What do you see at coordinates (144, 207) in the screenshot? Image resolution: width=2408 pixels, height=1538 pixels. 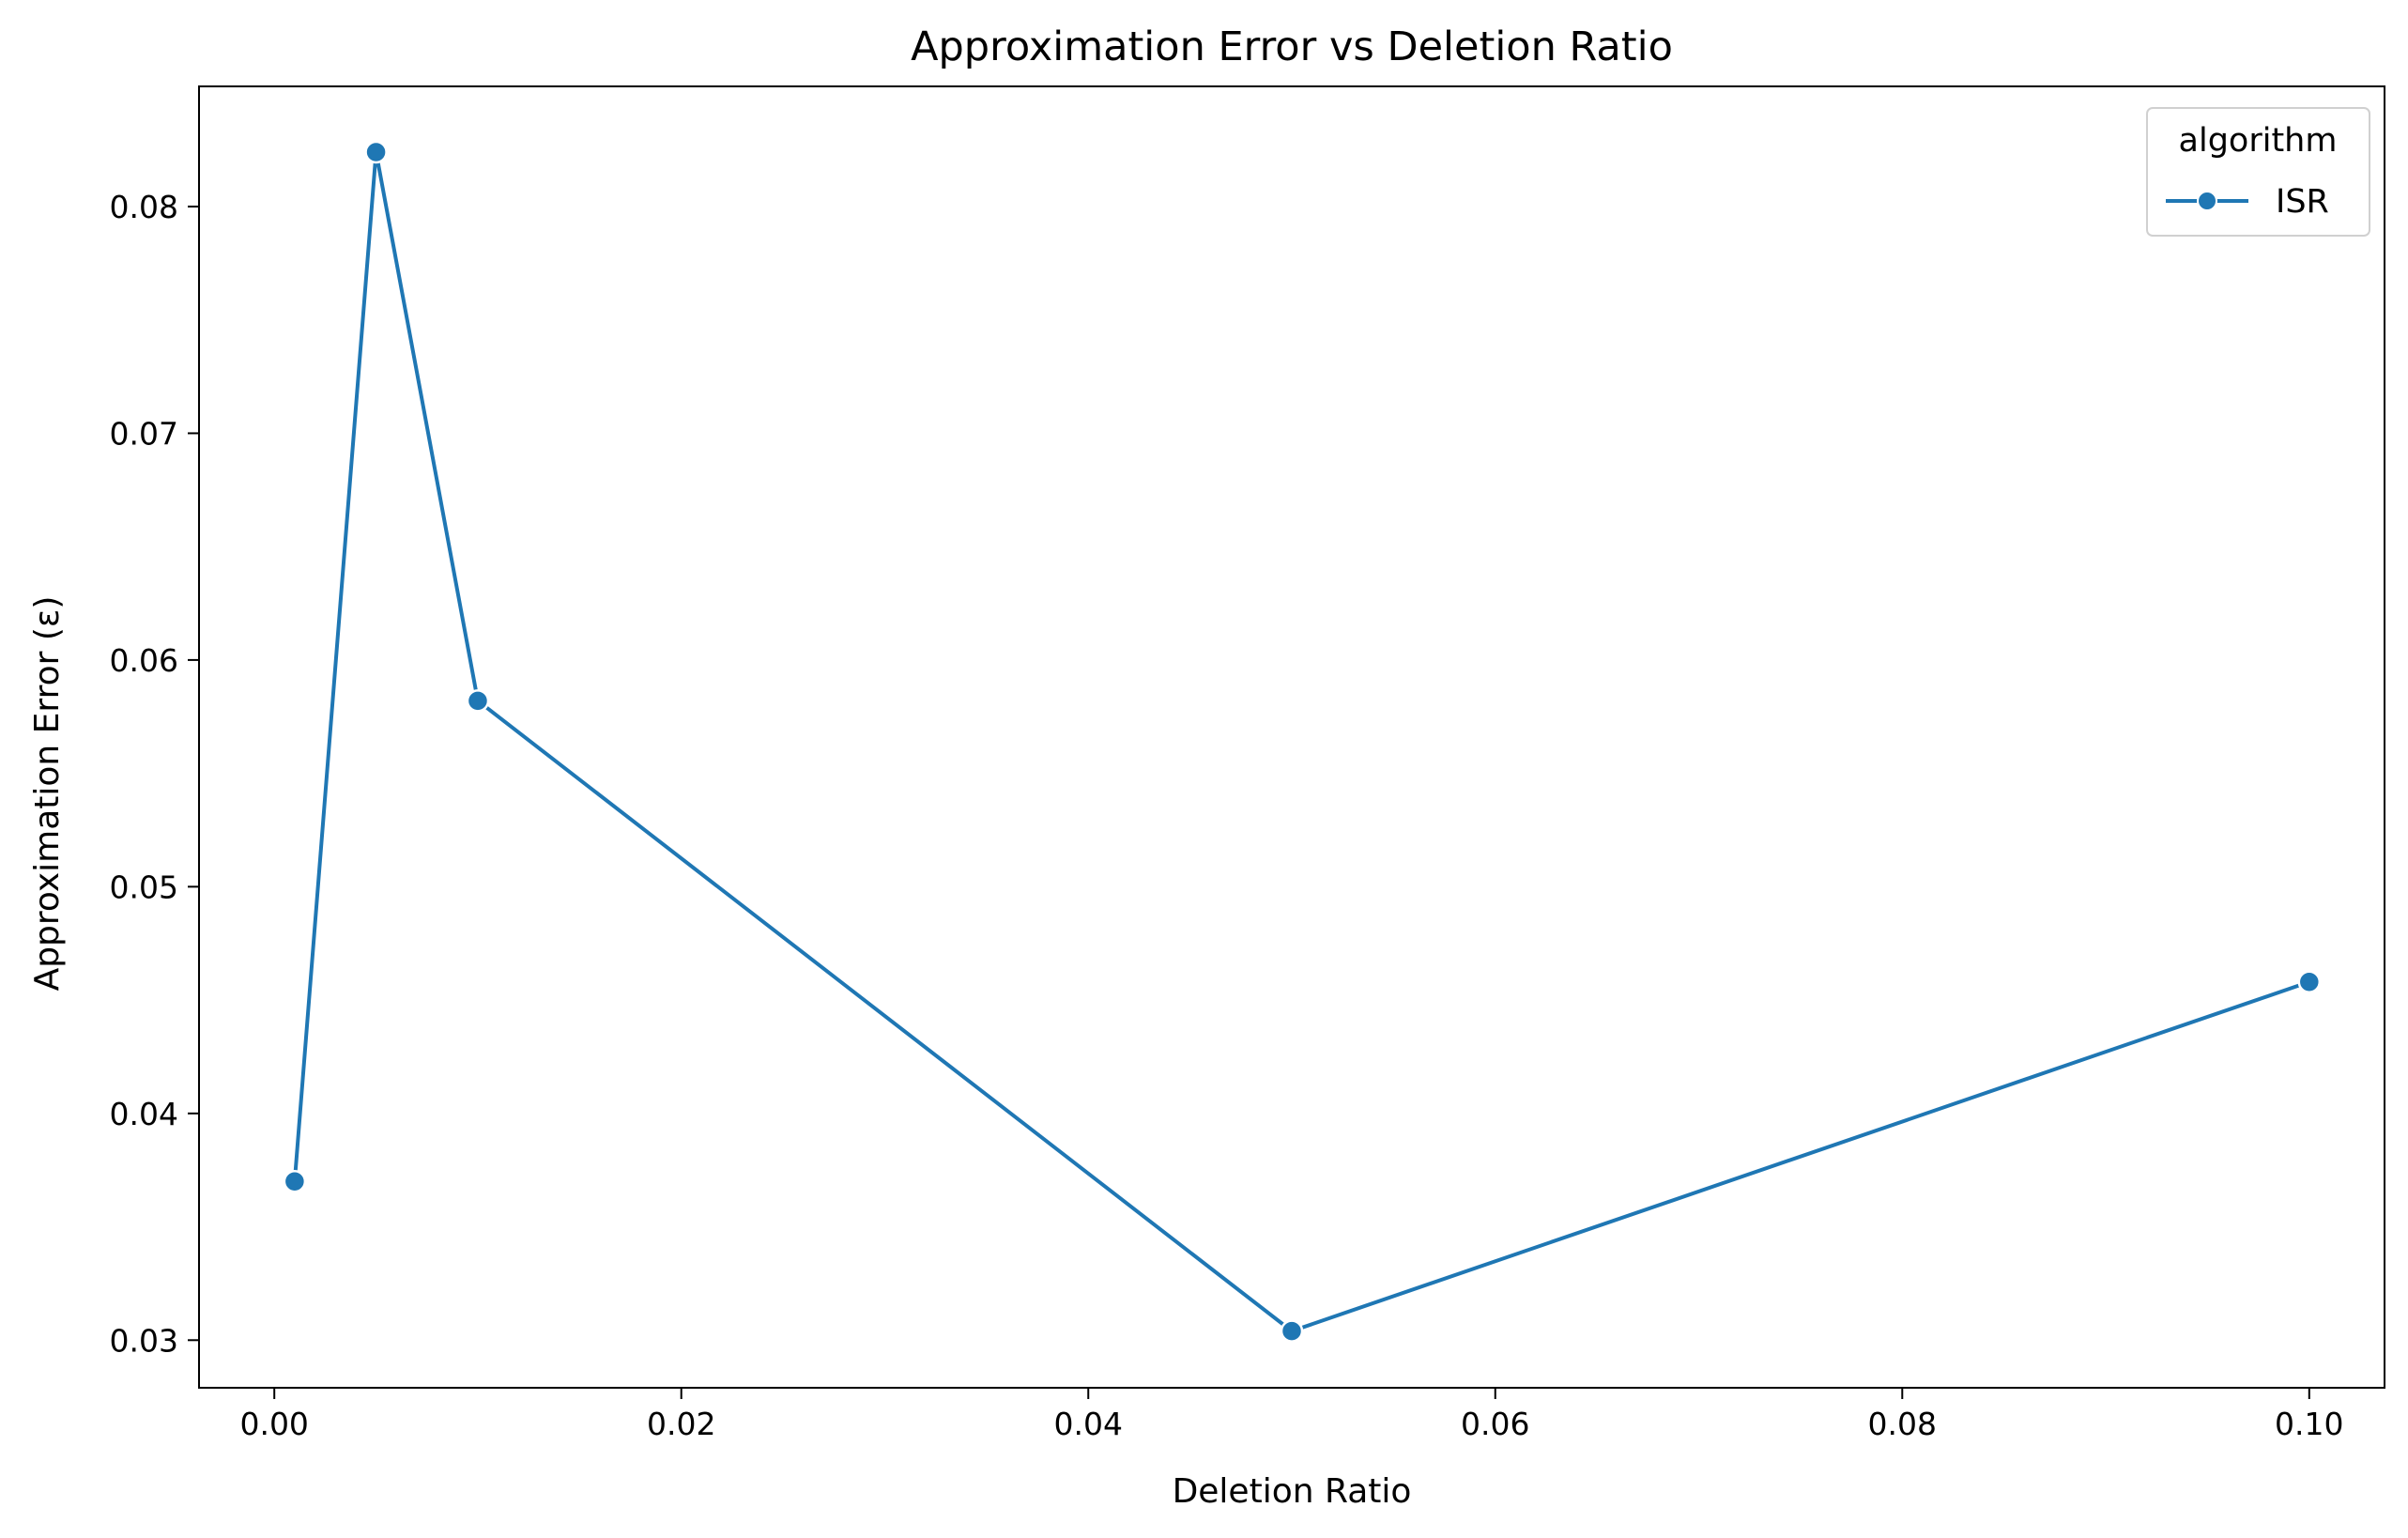 I see `y-tick-label: 0.08` at bounding box center [144, 207].